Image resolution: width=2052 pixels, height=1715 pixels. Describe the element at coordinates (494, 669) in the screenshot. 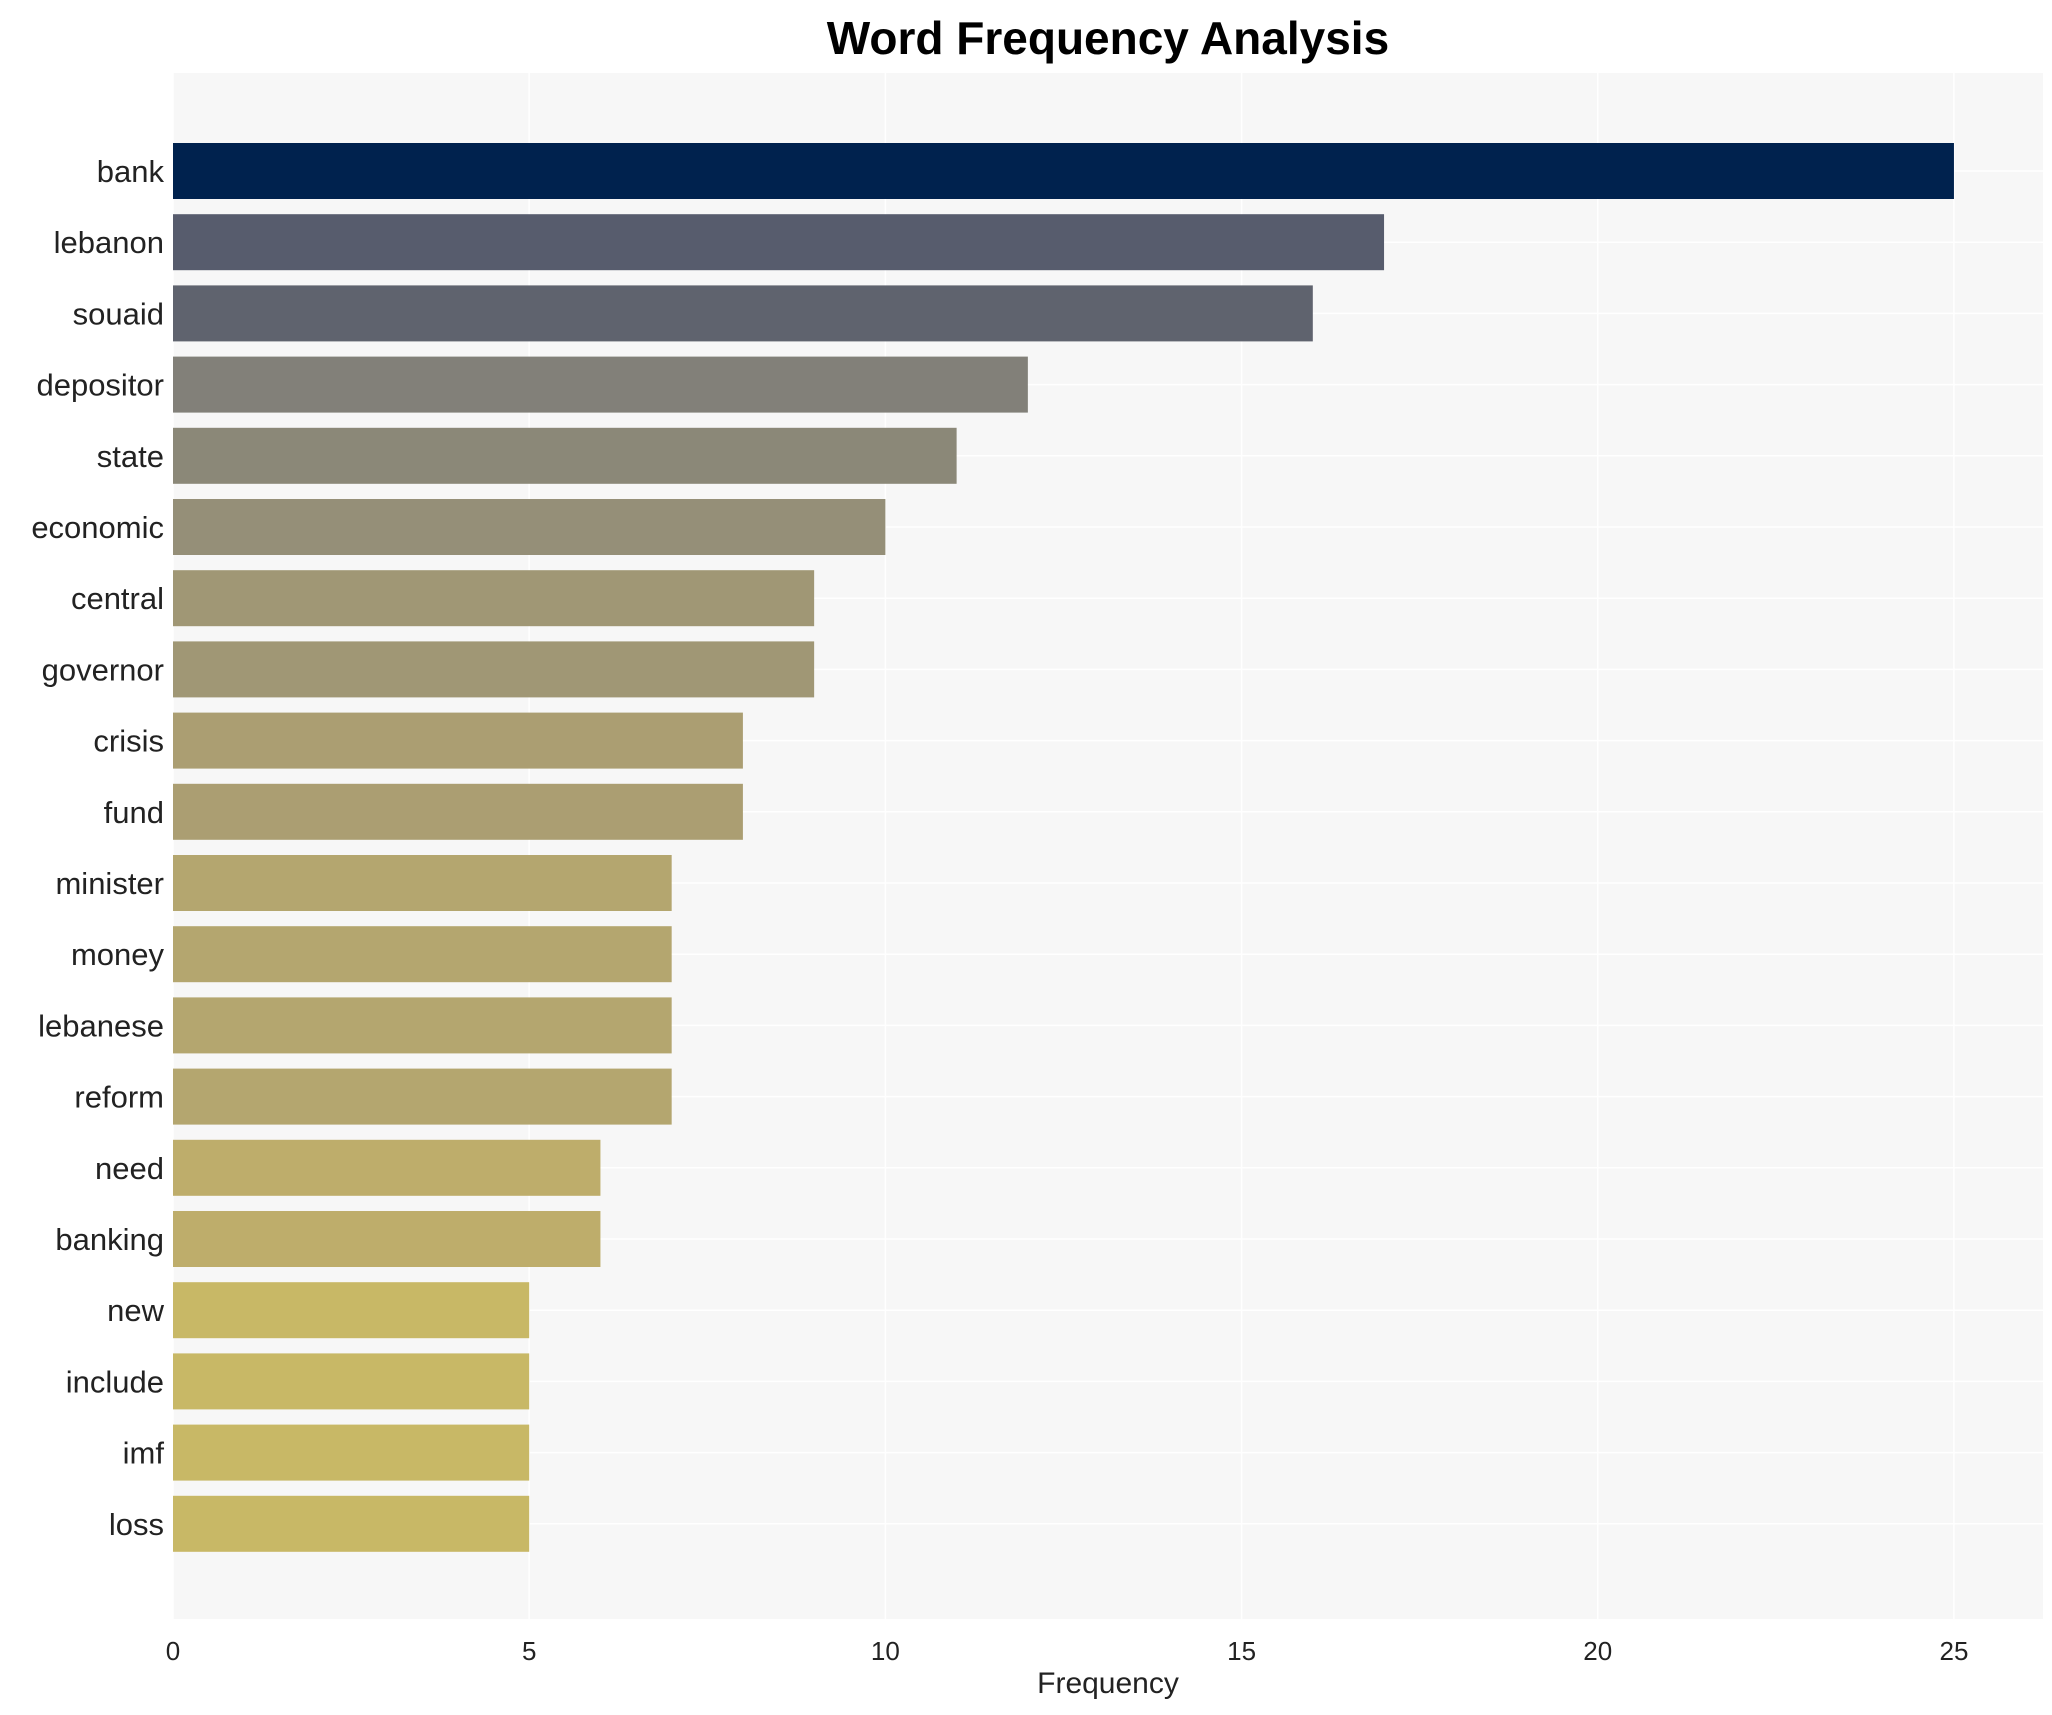

I see `bar-governor` at that location.